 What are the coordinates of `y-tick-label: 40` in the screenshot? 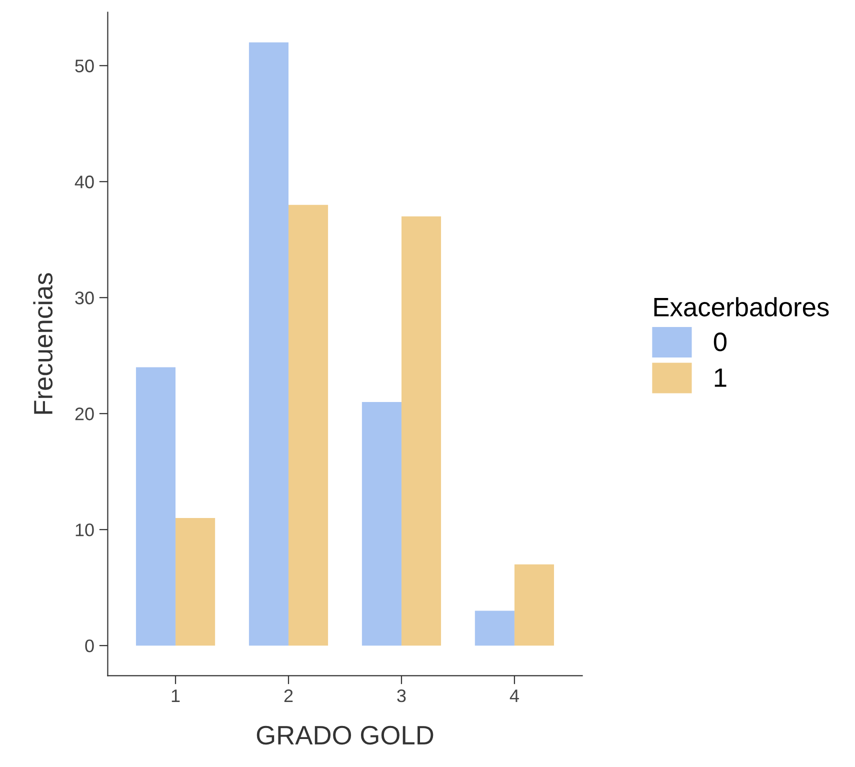 It's located at (84, 182).